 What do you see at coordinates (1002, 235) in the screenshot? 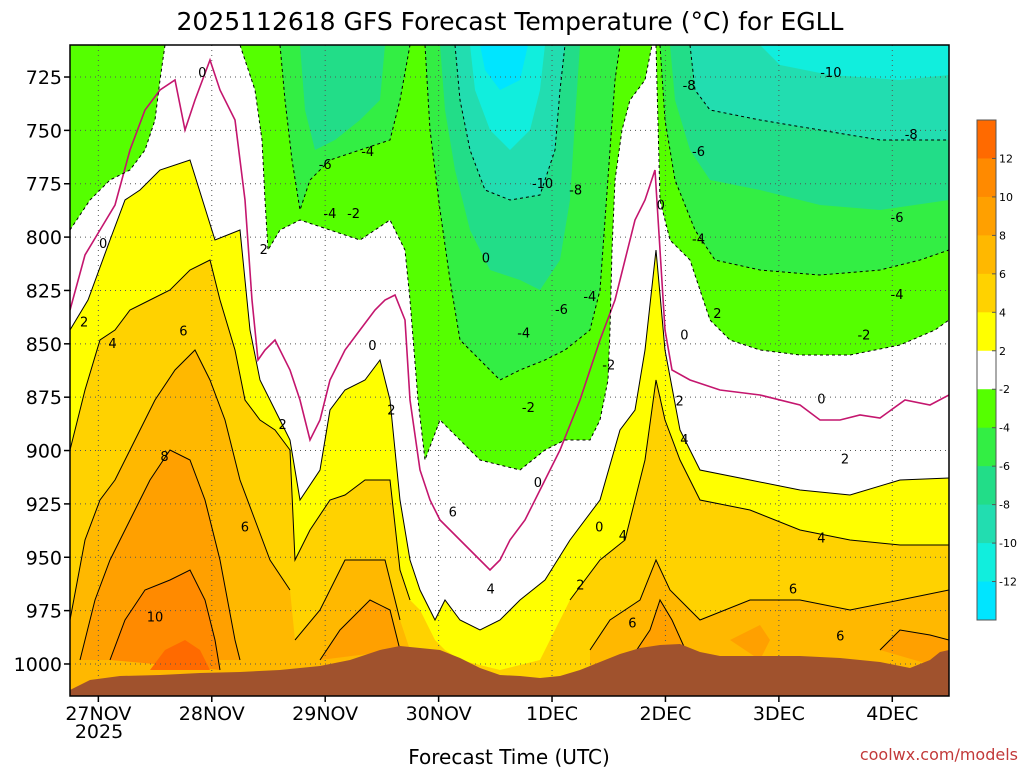
I see `colorbar-label: 8` at bounding box center [1002, 235].